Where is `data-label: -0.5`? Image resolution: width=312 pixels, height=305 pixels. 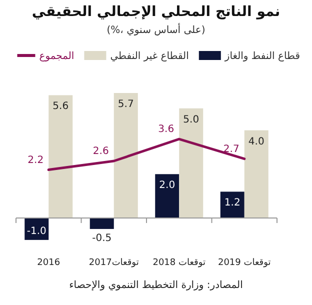 data-label: -0.5 is located at coordinates (102, 238).